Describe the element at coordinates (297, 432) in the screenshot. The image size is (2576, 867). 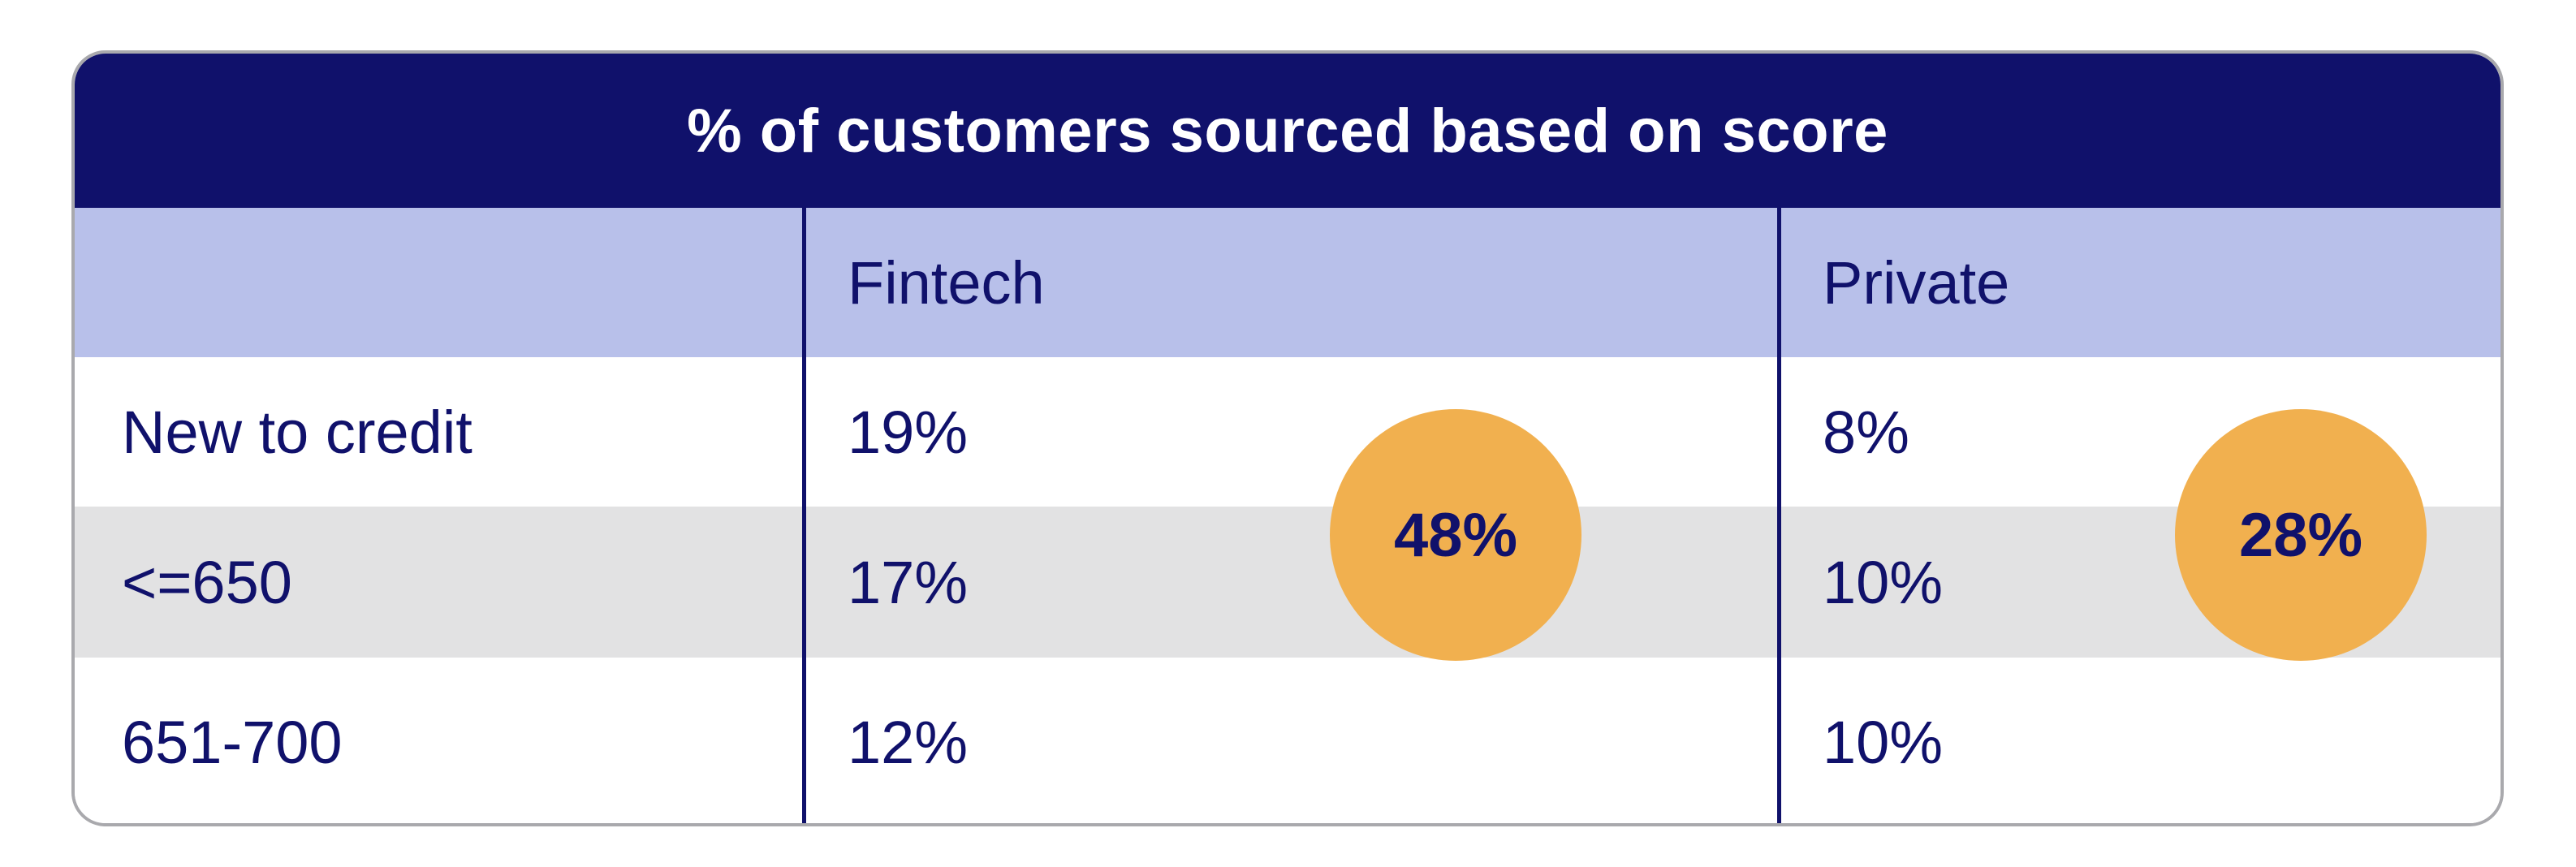
I see `row-label-new-to-credit: New to credit` at that location.